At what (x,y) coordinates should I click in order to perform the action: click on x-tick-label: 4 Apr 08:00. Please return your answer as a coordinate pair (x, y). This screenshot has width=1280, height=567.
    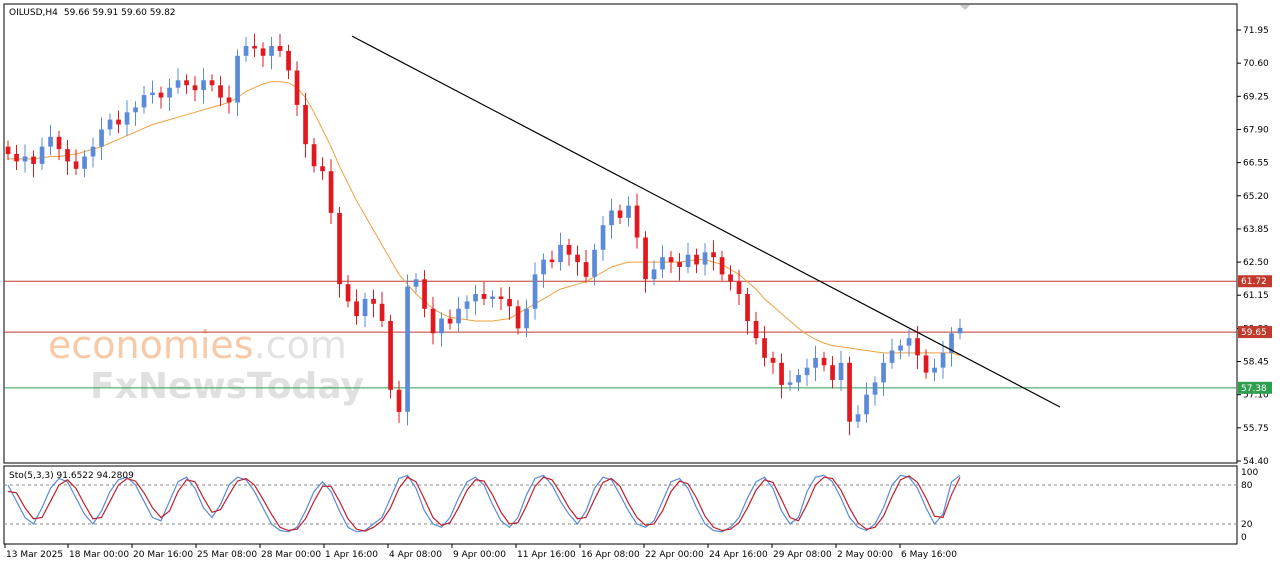
    Looking at the image, I should click on (415, 555).